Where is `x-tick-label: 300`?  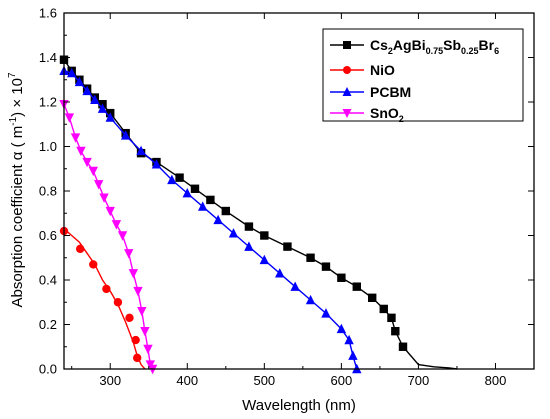 x-tick-label: 300 is located at coordinates (110, 380).